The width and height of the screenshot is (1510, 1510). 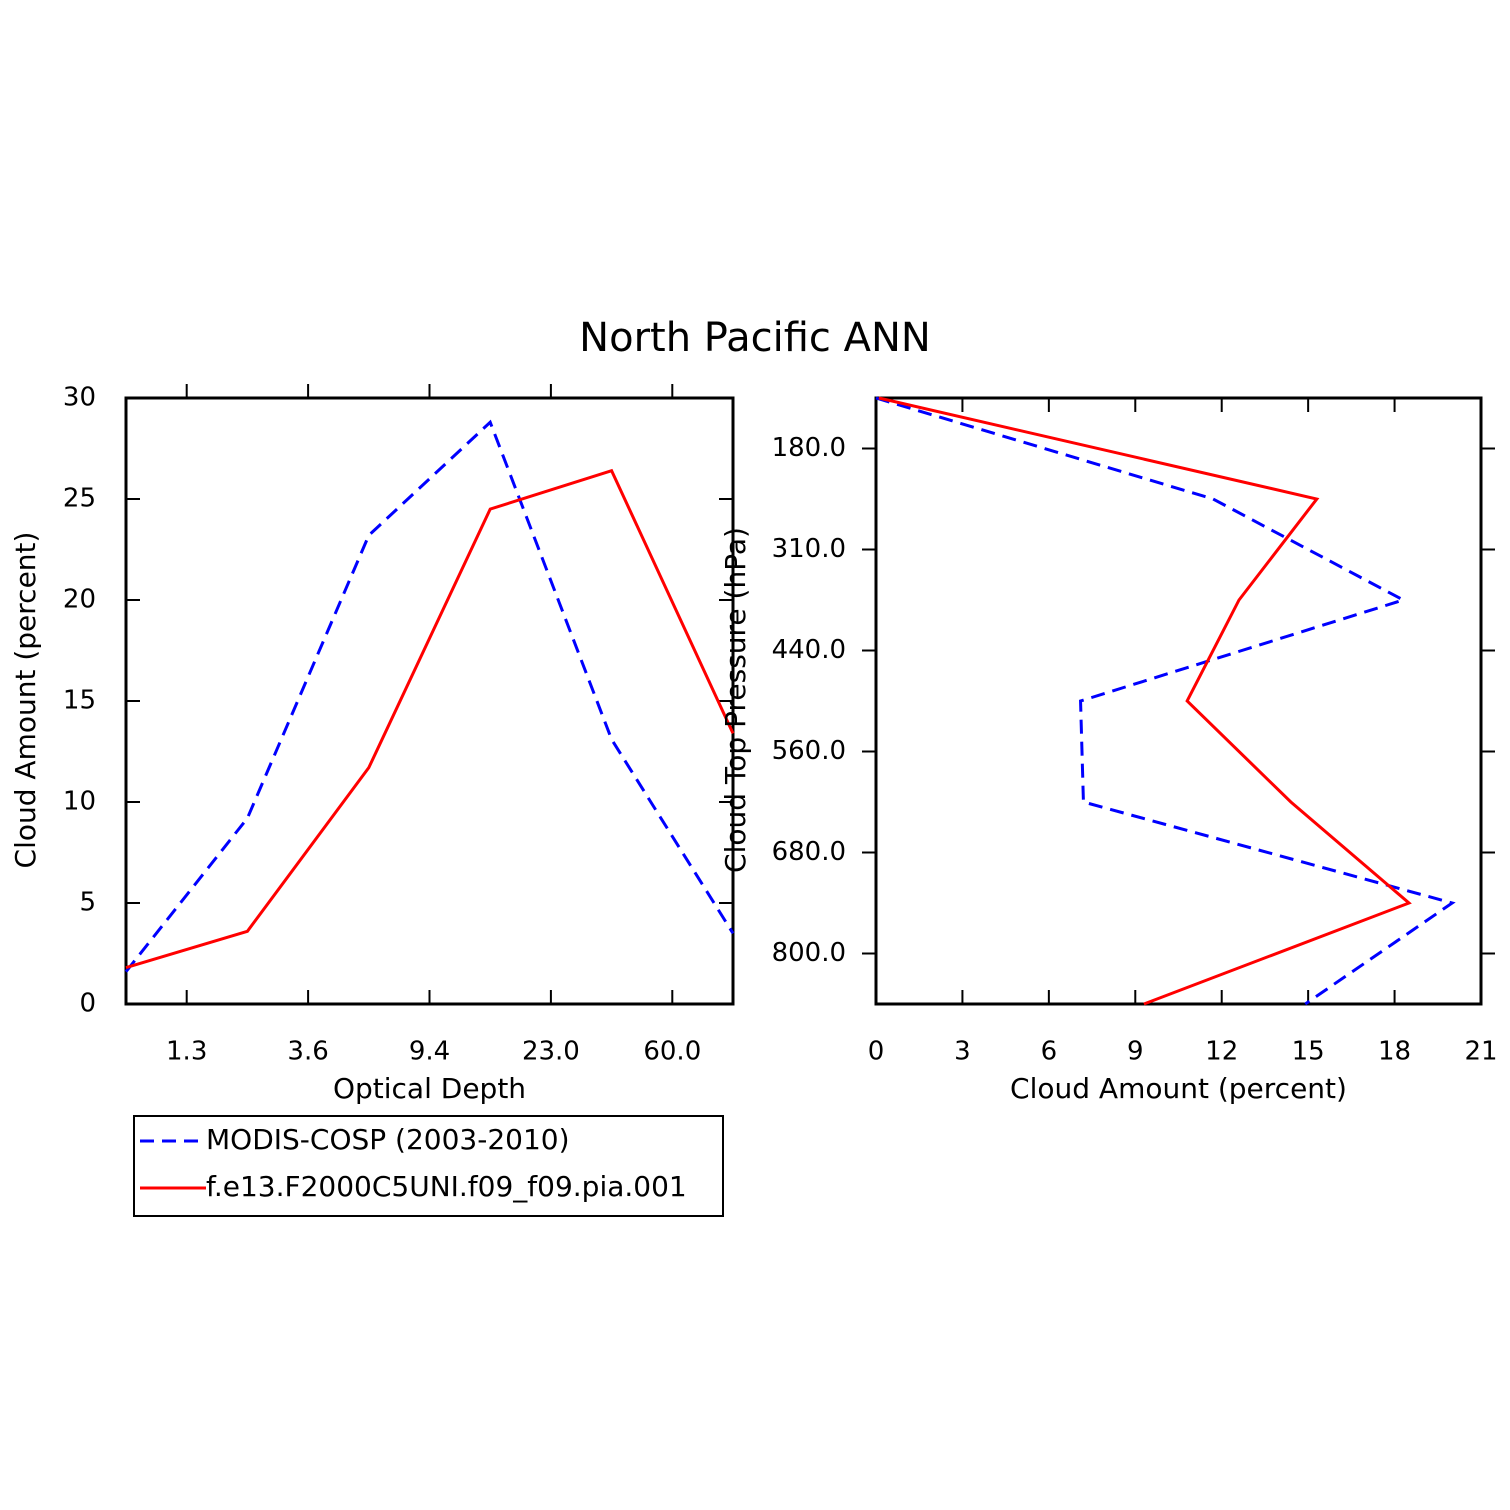 I want to click on y-tick-label: 5, so click(x=87, y=903).